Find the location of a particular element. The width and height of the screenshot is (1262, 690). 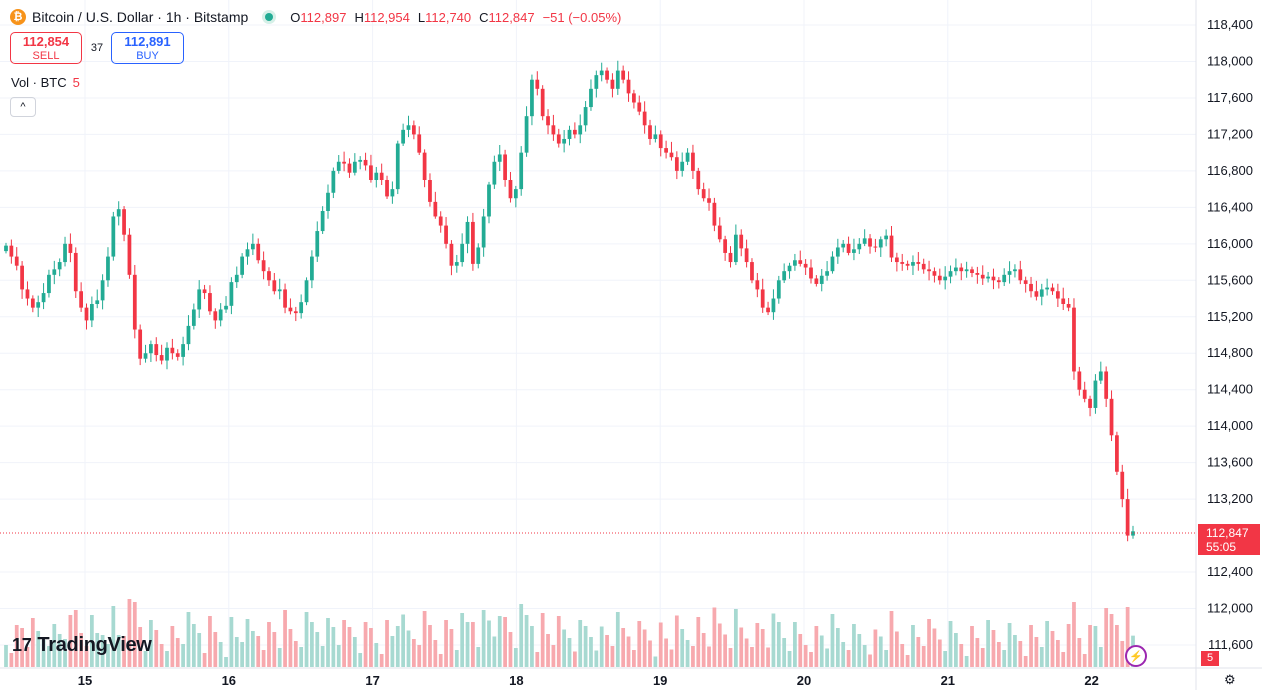

collapse-legend-button: ^ is located at coordinates (23, 107).